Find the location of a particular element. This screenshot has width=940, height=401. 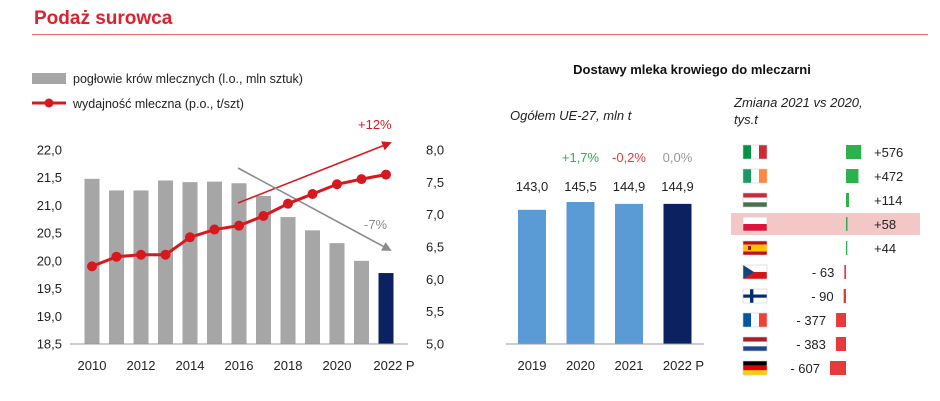

chart2-title: Dostawy mleka krowiego do mleczarni is located at coordinates (692, 69).